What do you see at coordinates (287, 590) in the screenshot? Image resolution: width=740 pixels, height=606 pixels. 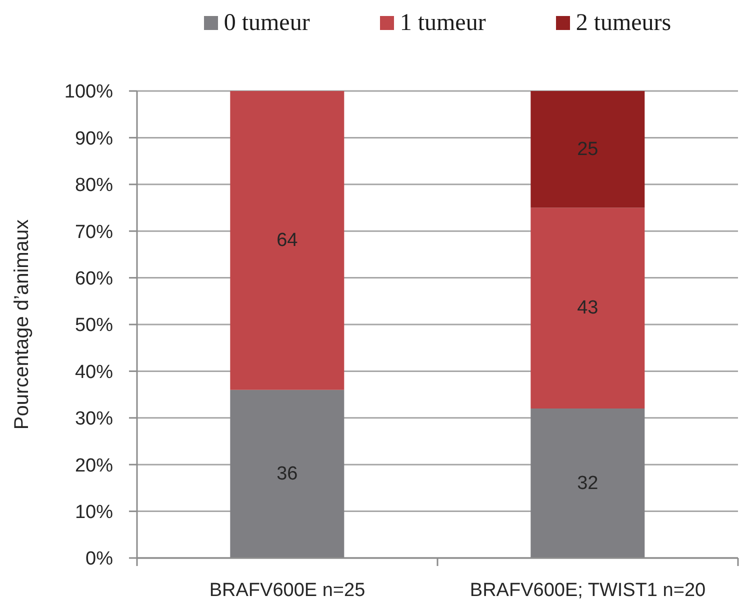 I see `x-tick-label: BRAFV600E n=25` at bounding box center [287, 590].